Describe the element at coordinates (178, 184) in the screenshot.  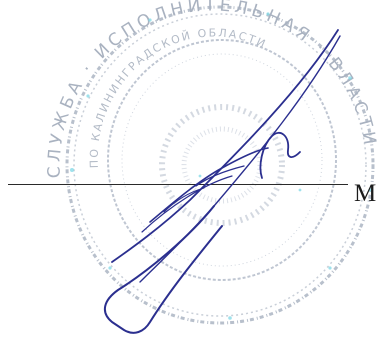
I see `signature-line` at that location.